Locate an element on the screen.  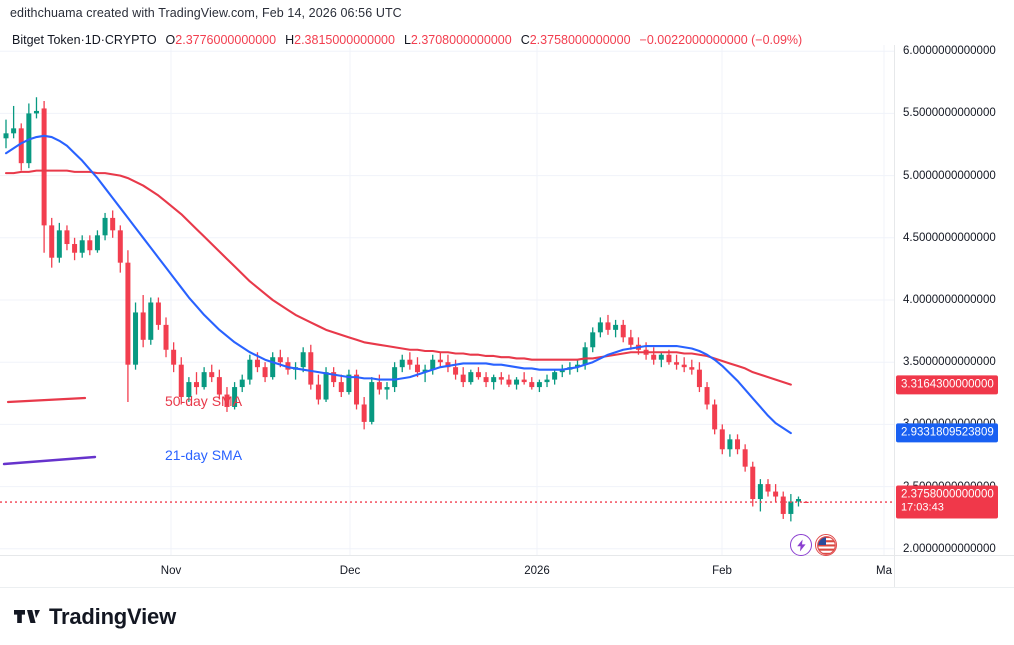
low-value: 2.3708000000000 is located at coordinates (461, 40).